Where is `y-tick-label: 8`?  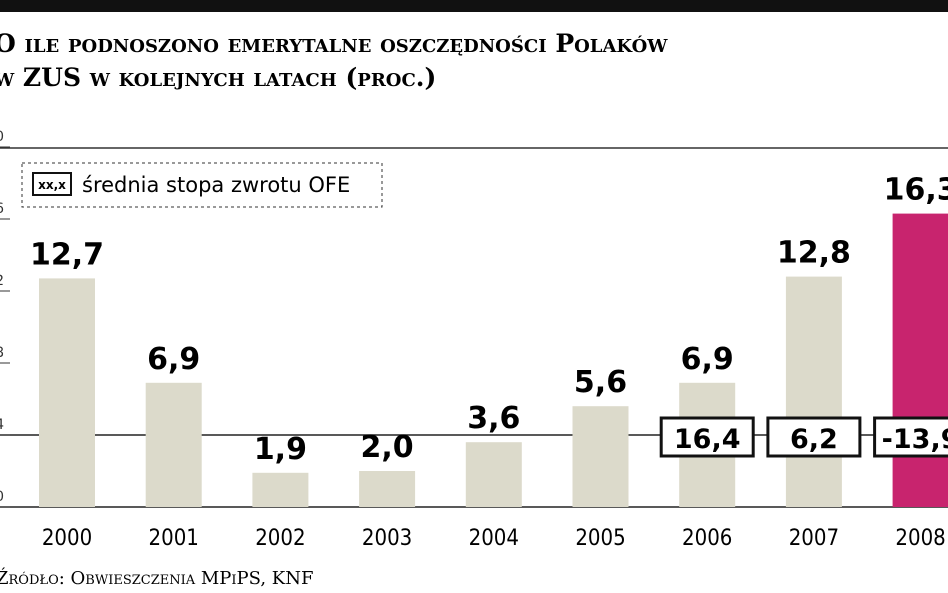
y-tick-label: 8 is located at coordinates (2, 353).